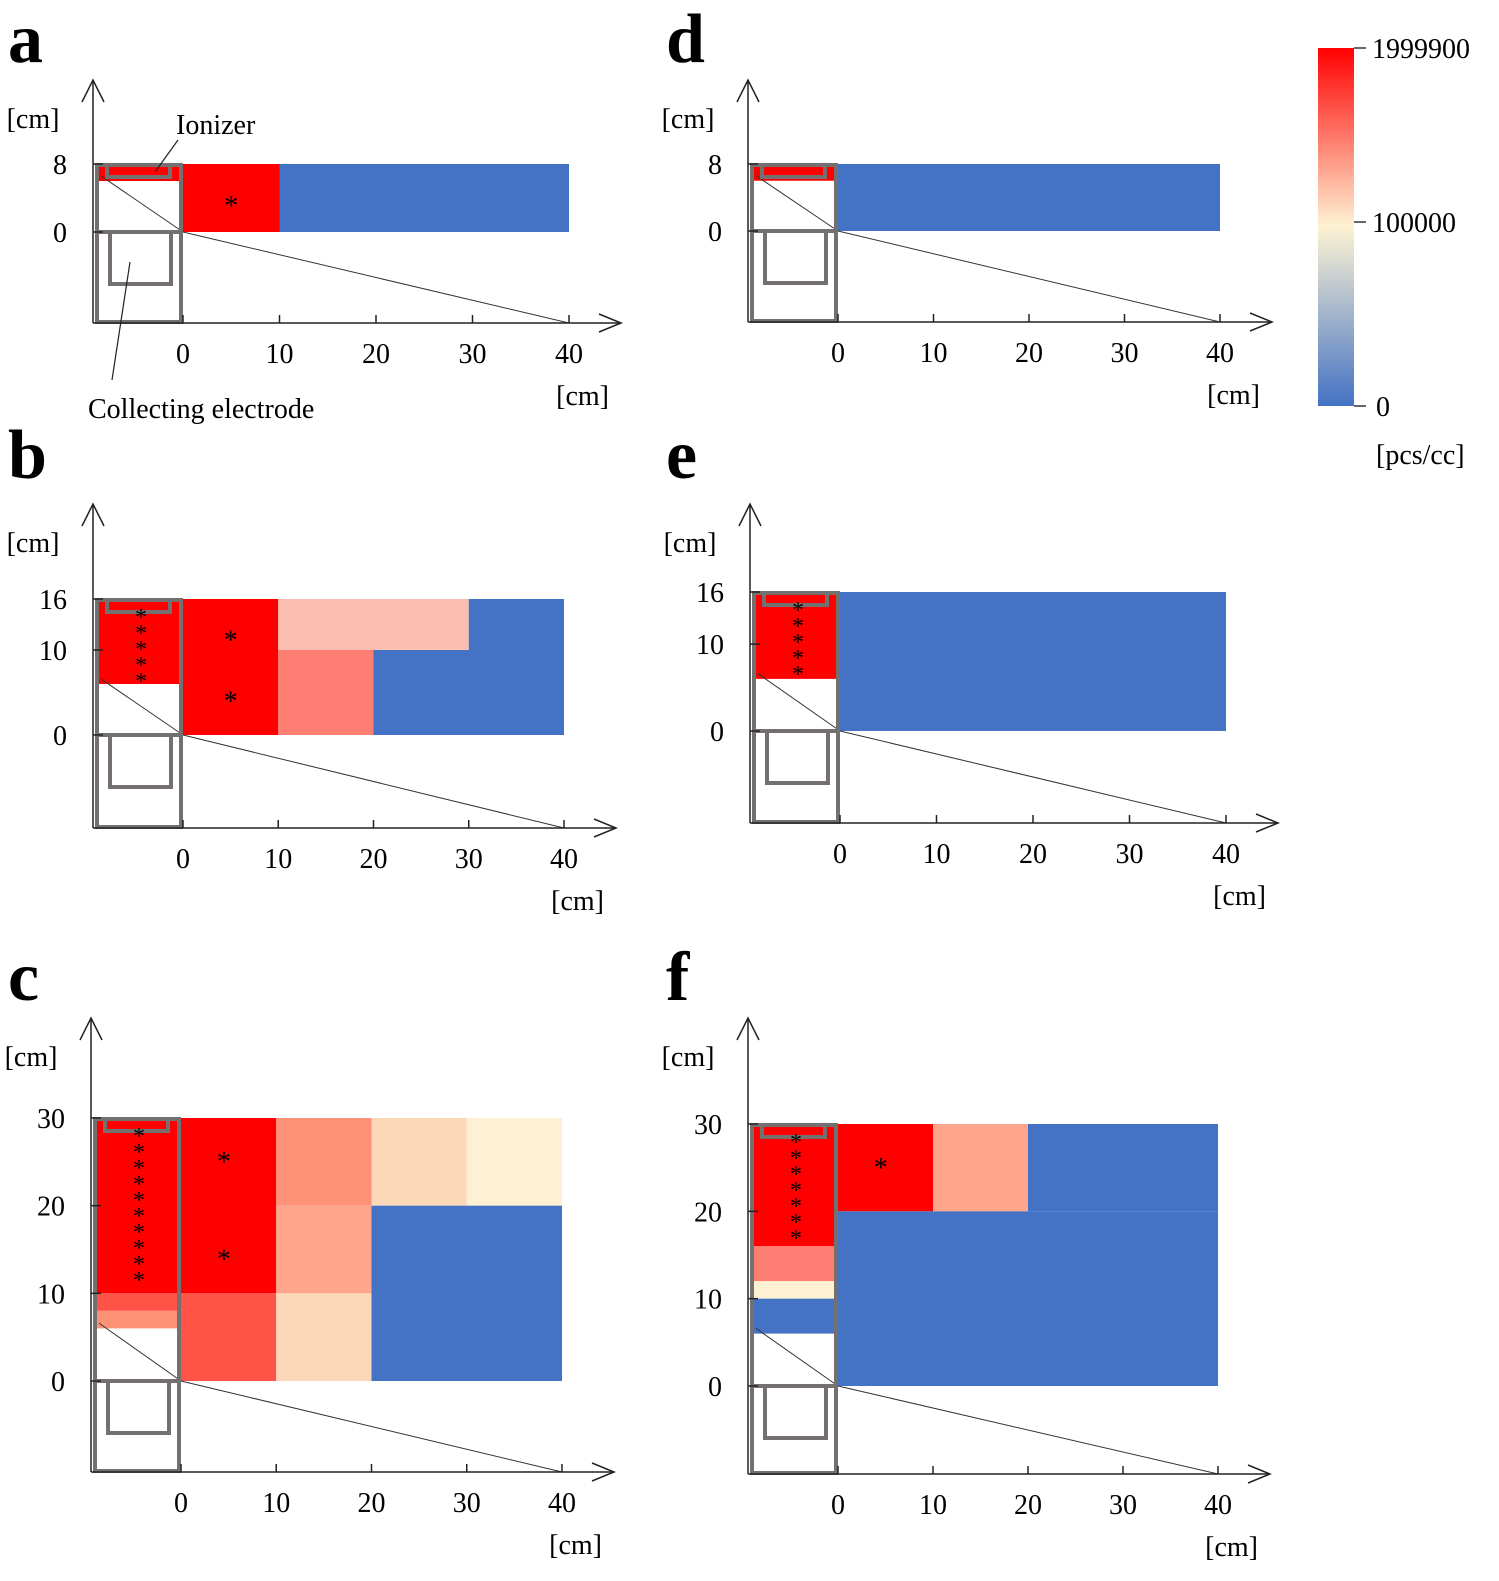 This screenshot has height=1581, width=1499. What do you see at coordinates (1420, 455) in the screenshot?
I see `colorbar-unit-label: [pcs/cc]` at bounding box center [1420, 455].